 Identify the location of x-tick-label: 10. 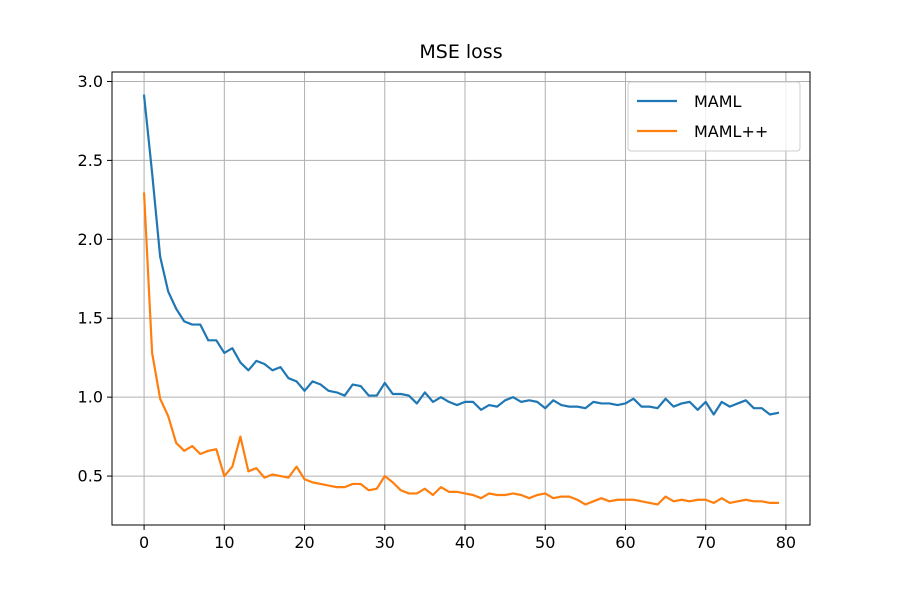
(224, 542).